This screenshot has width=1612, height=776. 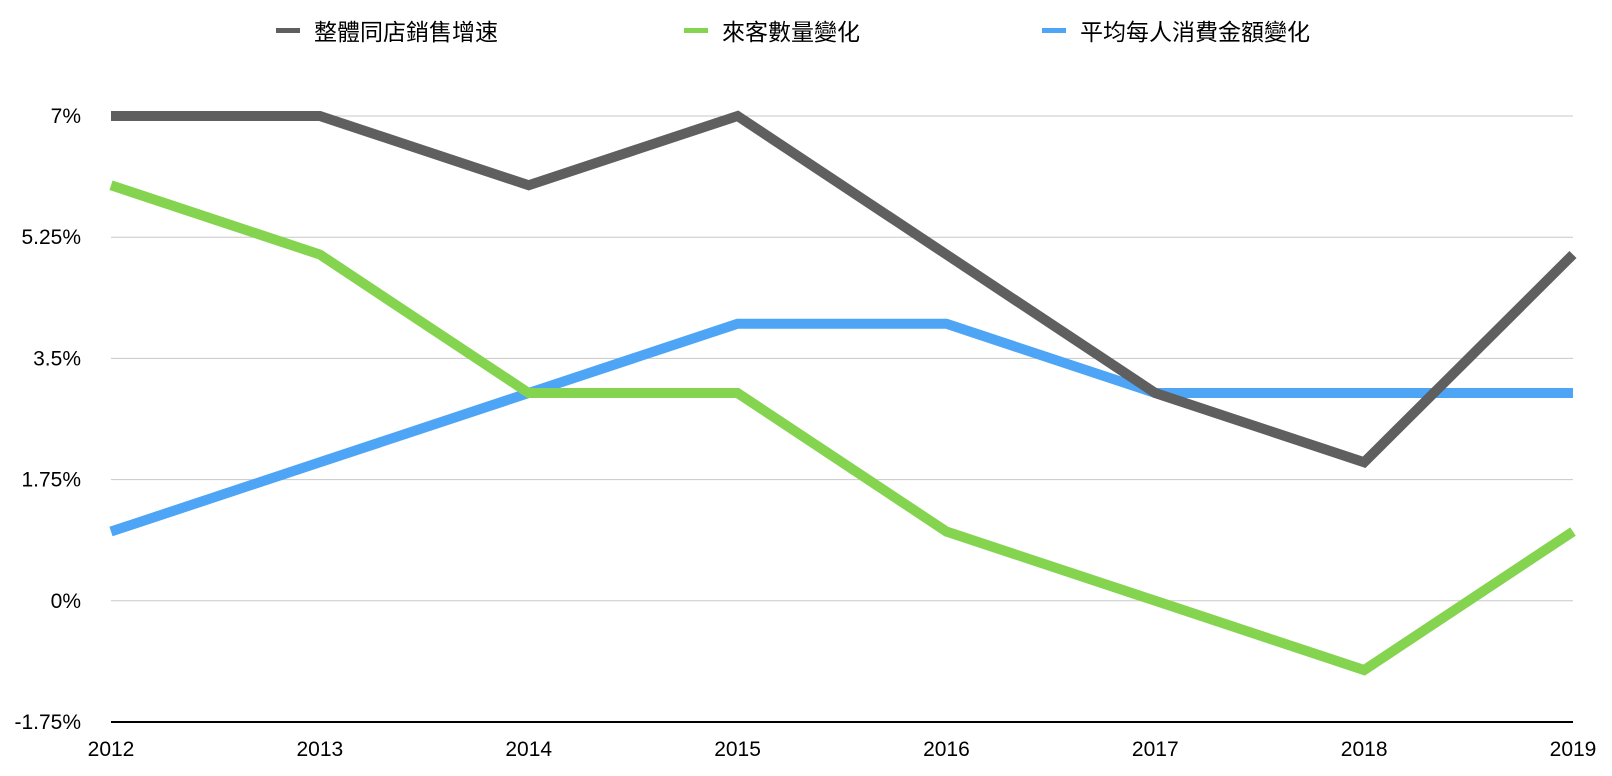 What do you see at coordinates (1364, 749) in the screenshot?
I see `x-tick-label: 2018` at bounding box center [1364, 749].